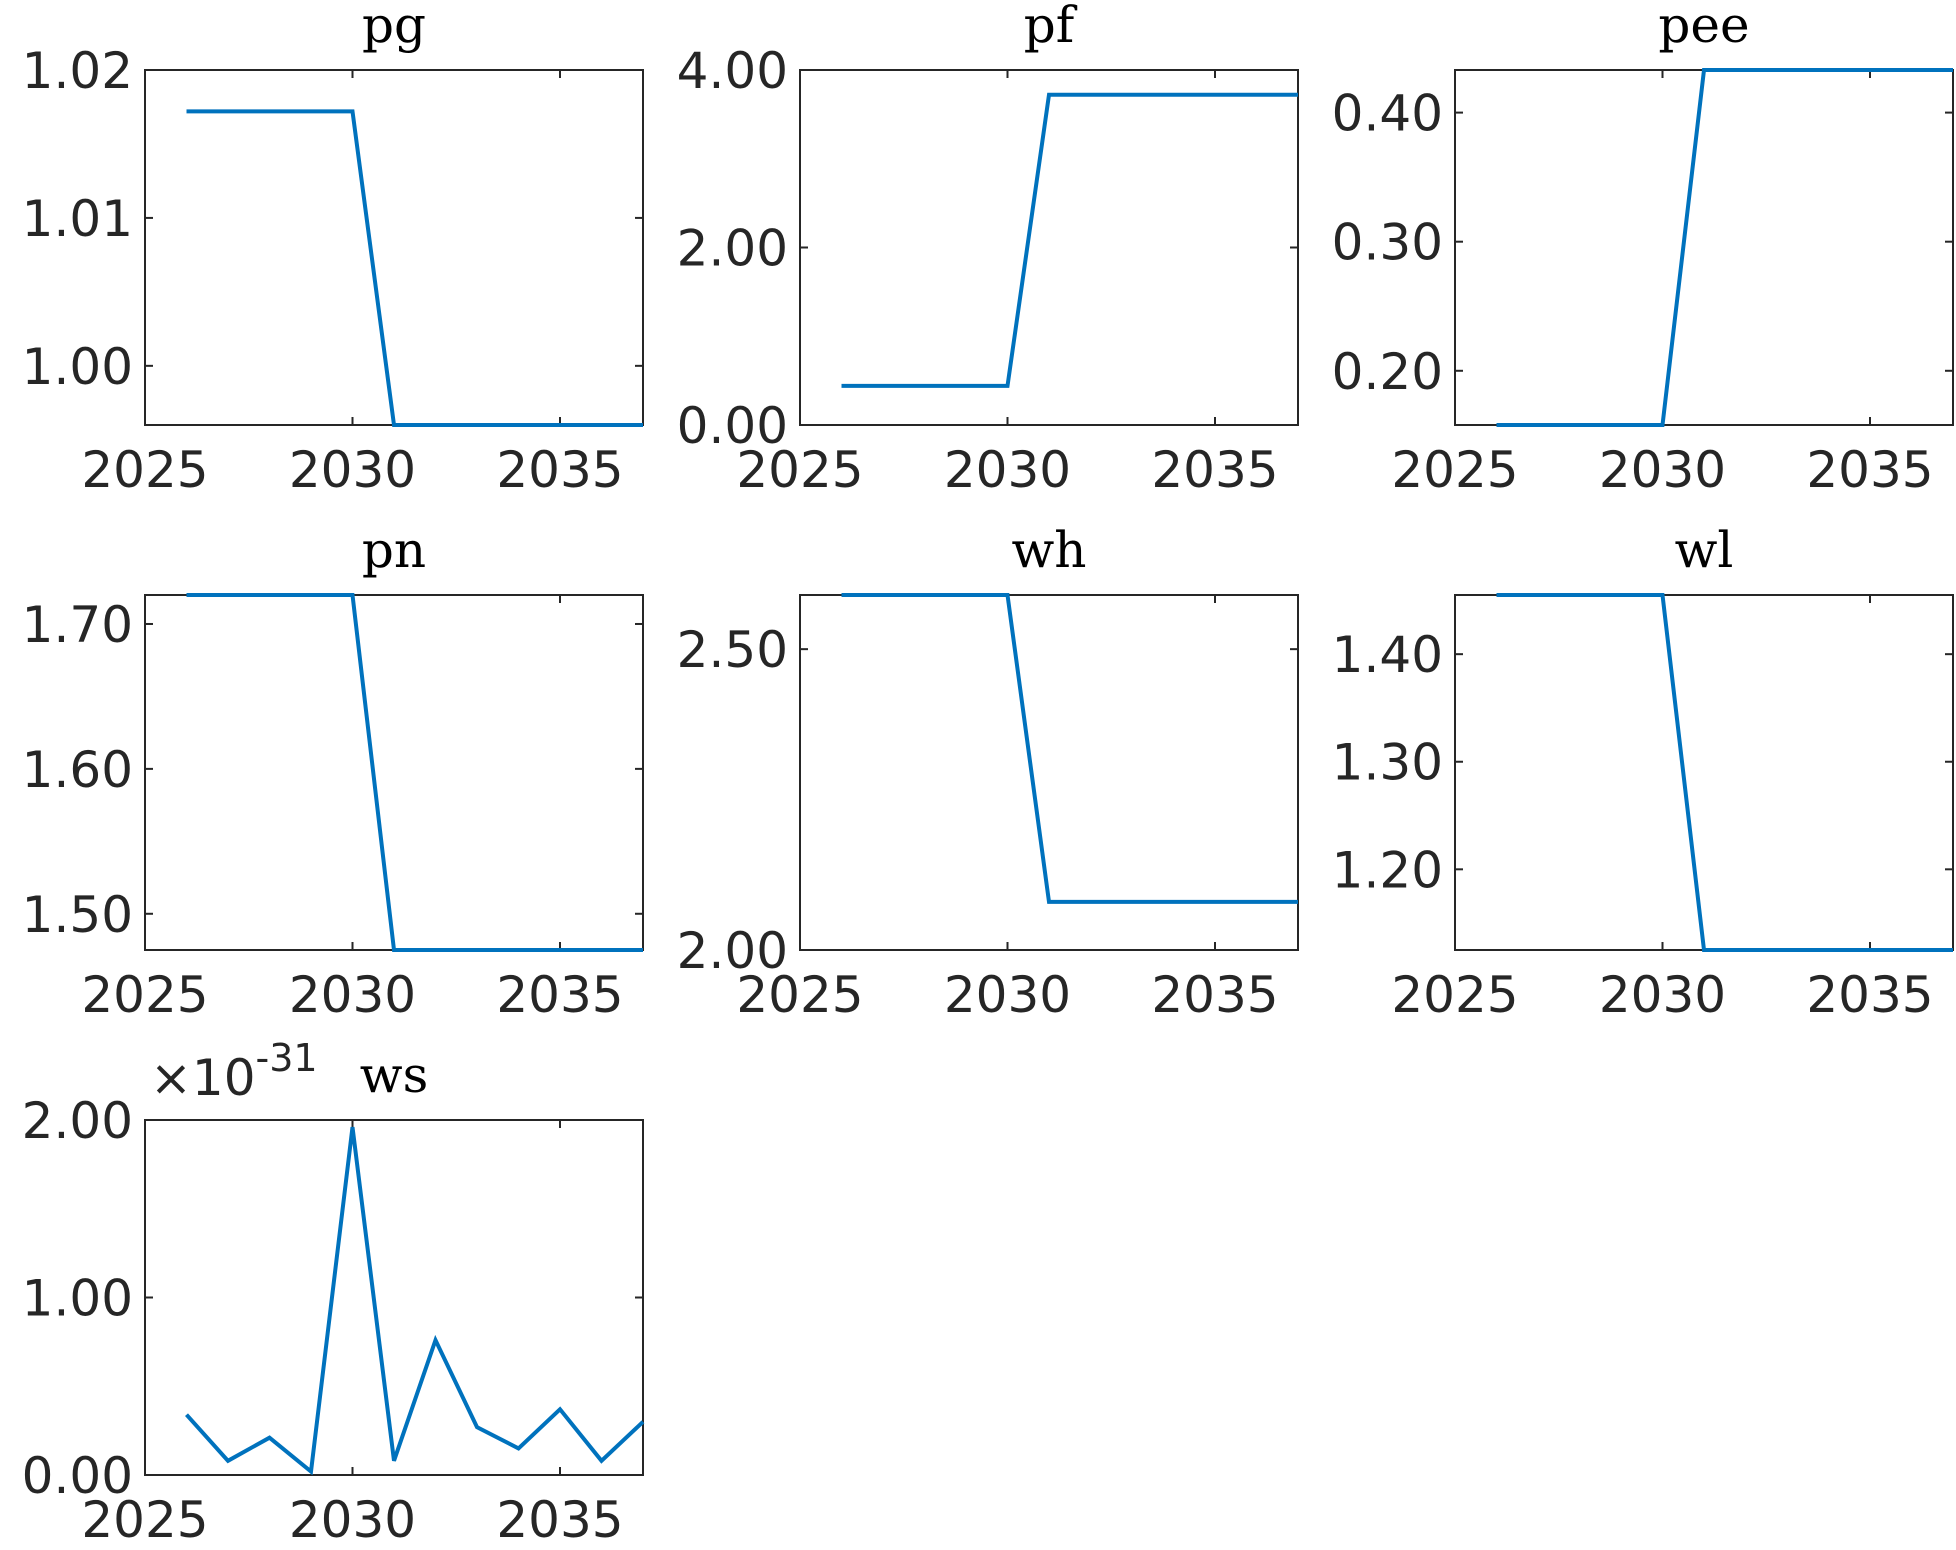  I want to click on y-tick-label: 1.70, so click(77, 625).